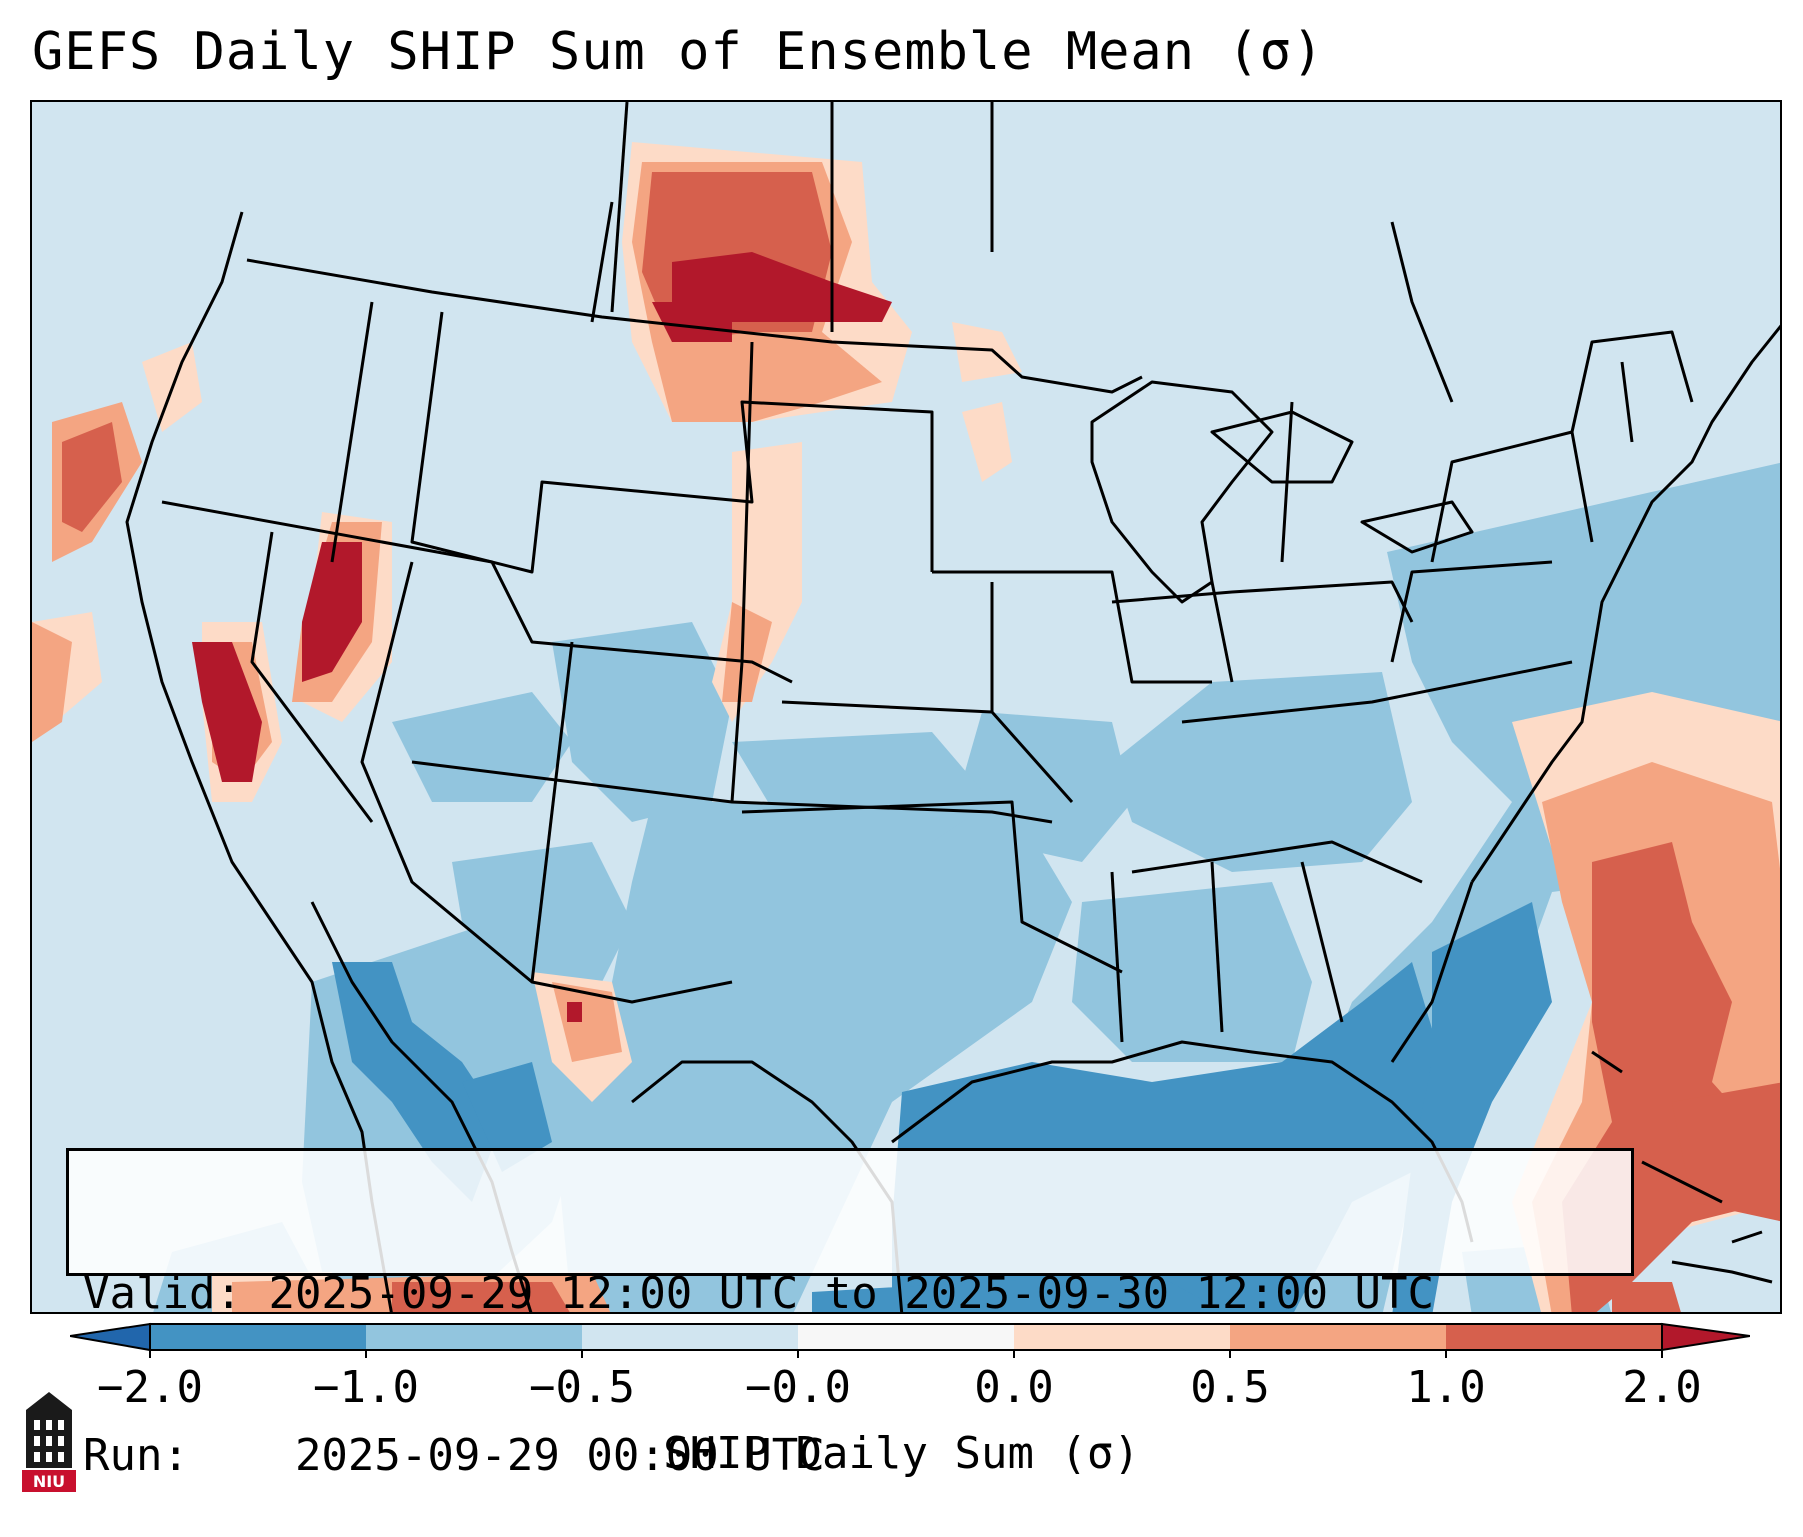 This screenshot has height=1537, width=1803. I want to click on colorbar-tick-label: −1.0, so click(366, 1387).